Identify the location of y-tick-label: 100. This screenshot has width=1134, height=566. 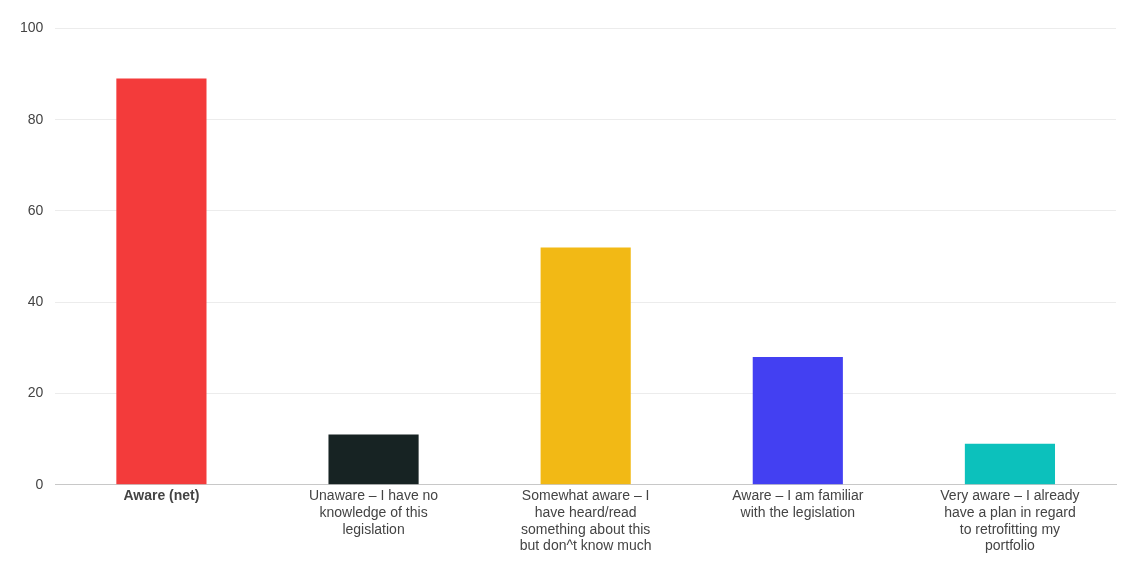
(32, 27).